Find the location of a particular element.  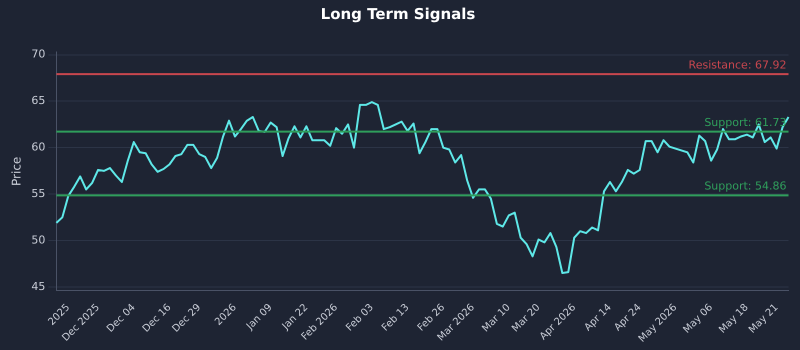

x-tick-label: Feb 13 is located at coordinates (396, 318).